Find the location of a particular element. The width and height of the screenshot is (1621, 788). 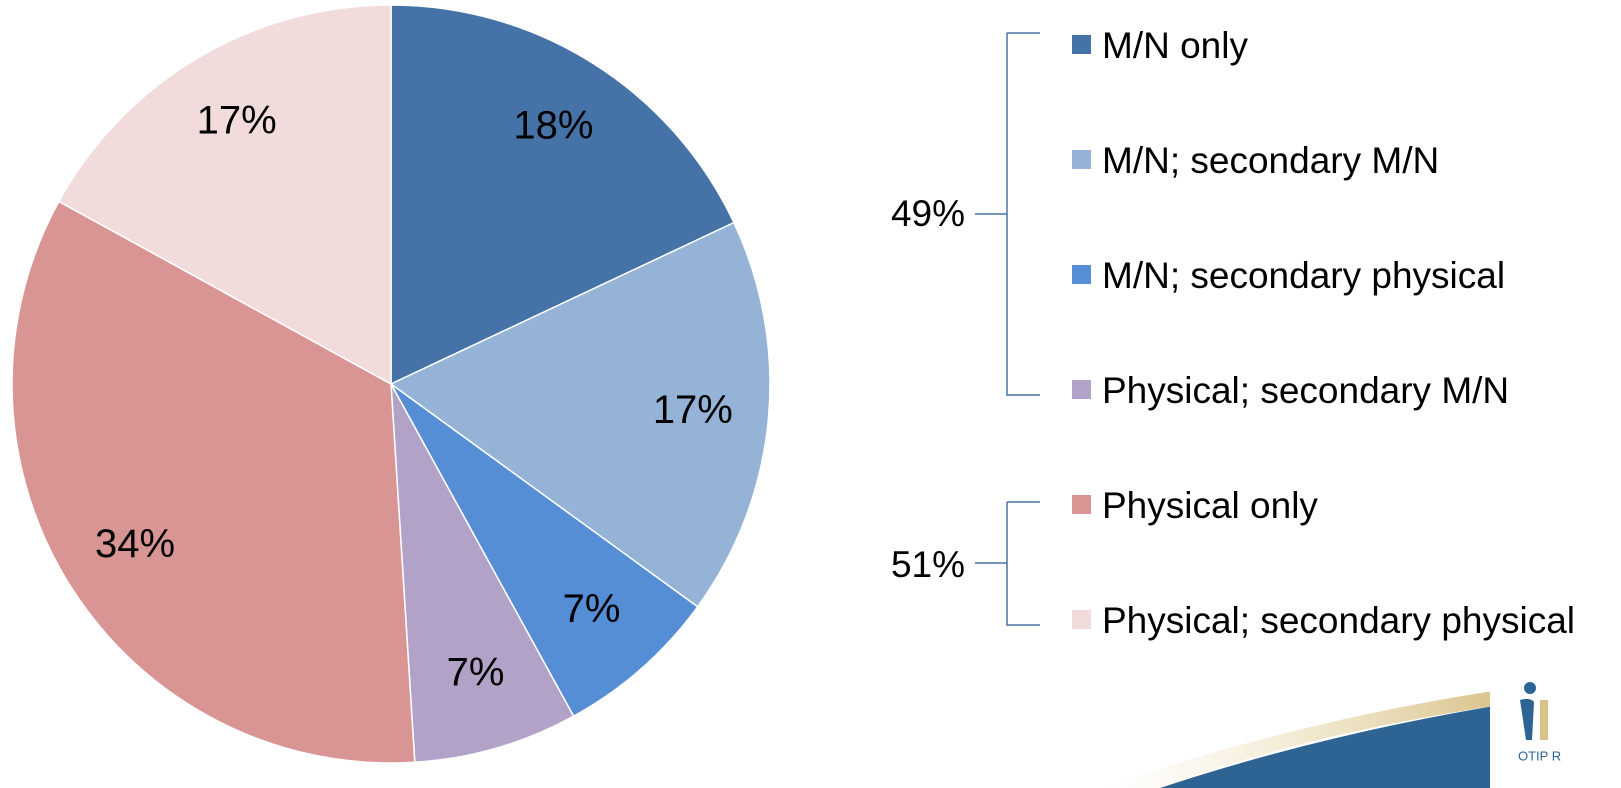

legend-label: M/N; secondary M/N is located at coordinates (1271, 160).